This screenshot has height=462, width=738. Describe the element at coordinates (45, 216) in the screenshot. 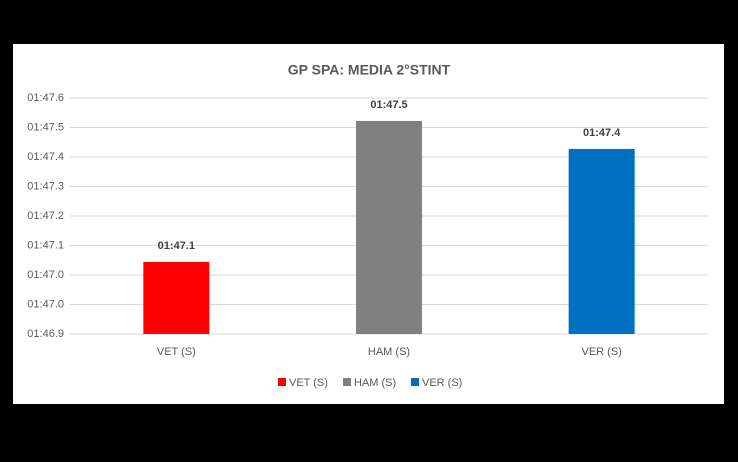

I see `y-tick-label: 01:47.2` at that location.